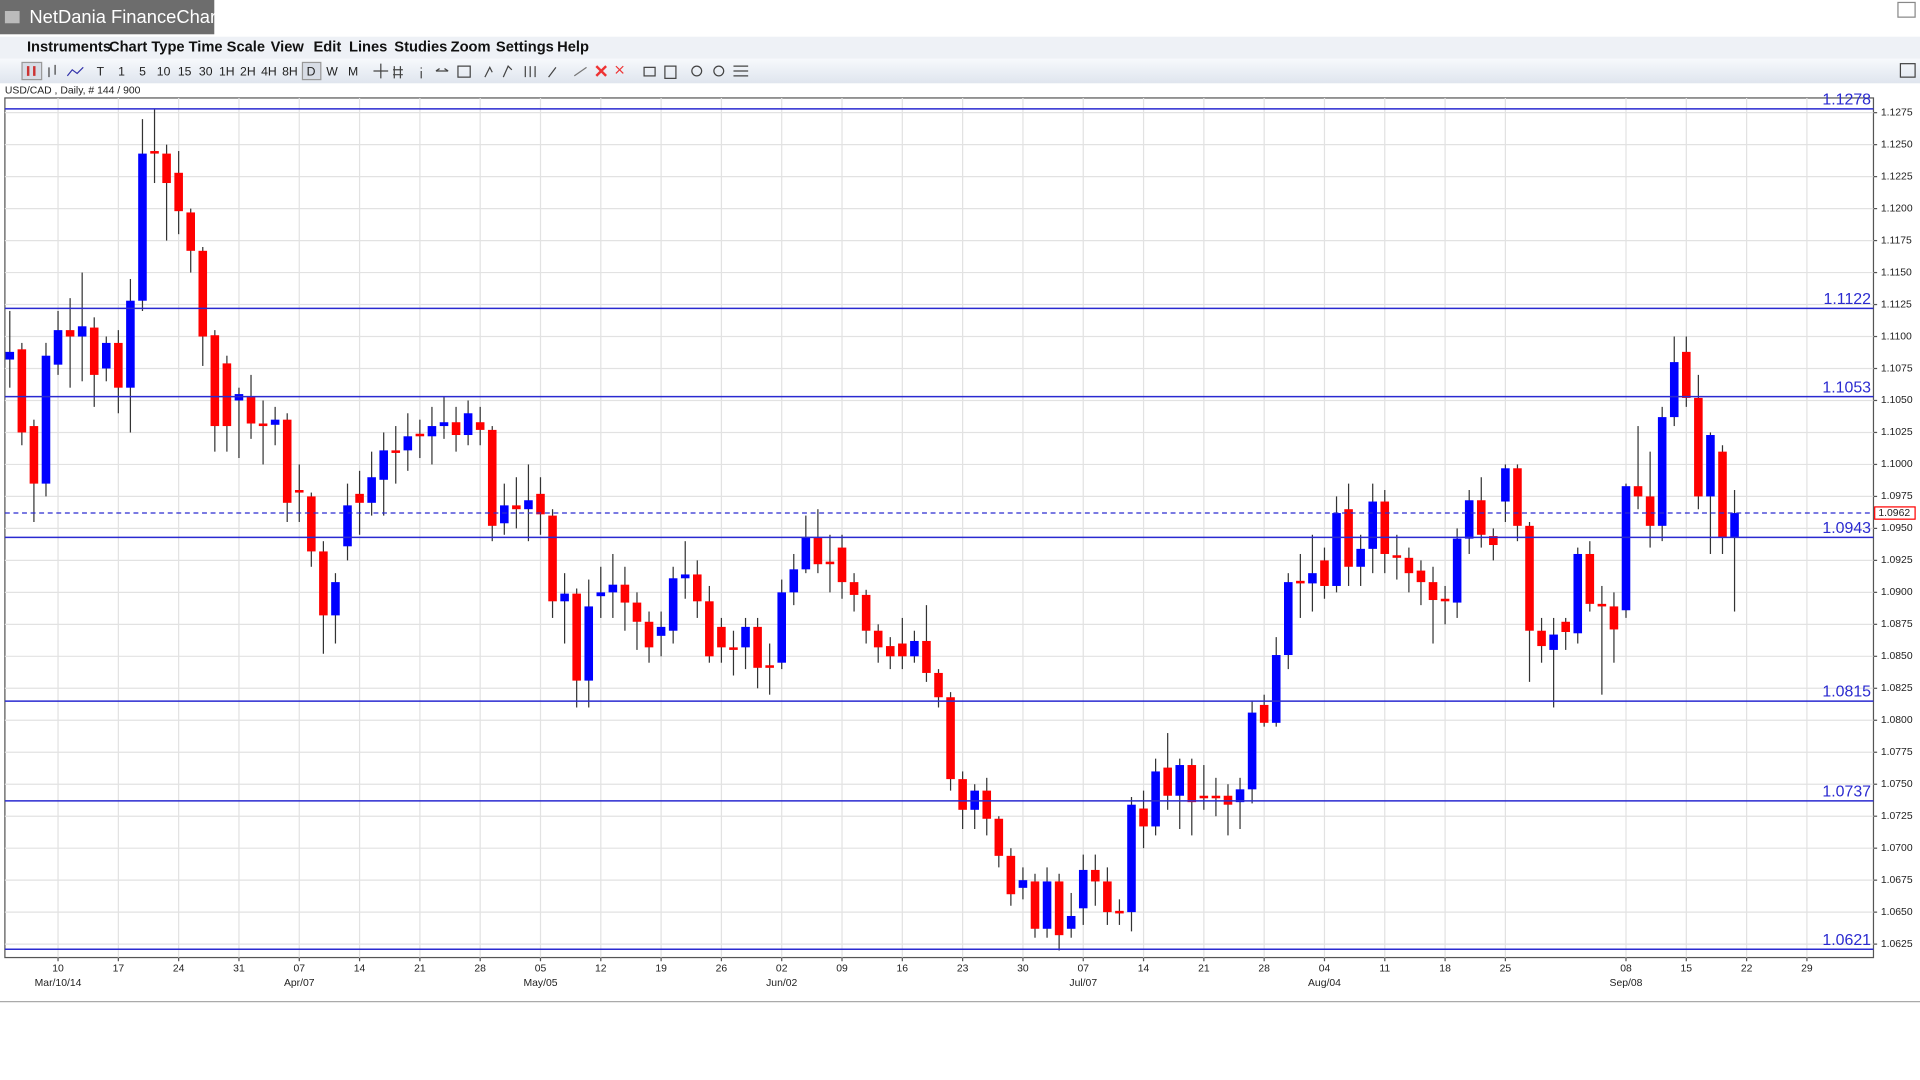  What do you see at coordinates (269, 71) in the screenshot?
I see `timeframe-button: 4H` at bounding box center [269, 71].